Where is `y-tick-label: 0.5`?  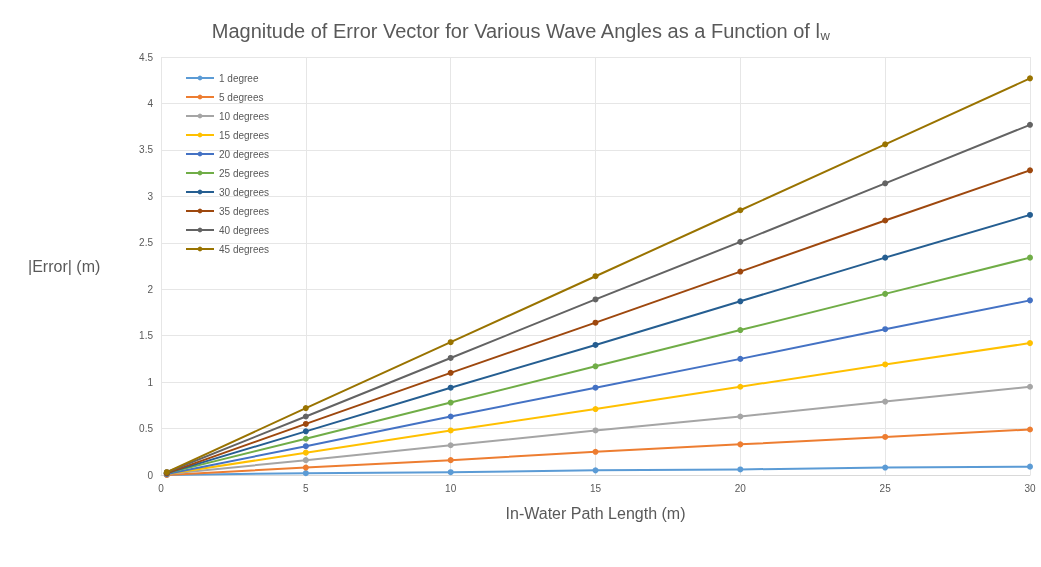 y-tick-label: 0.5 is located at coordinates (146, 429).